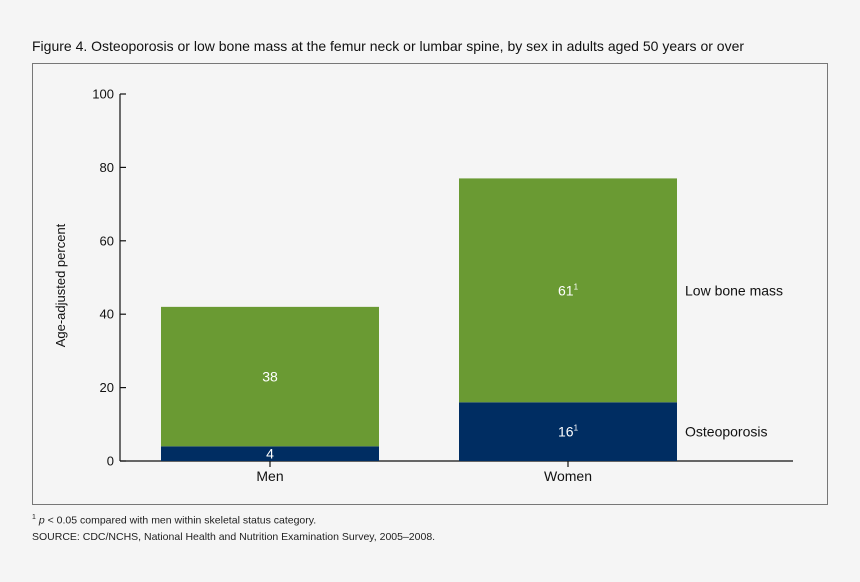 The height and width of the screenshot is (582, 860). I want to click on footnote-p: p, so click(41, 520).